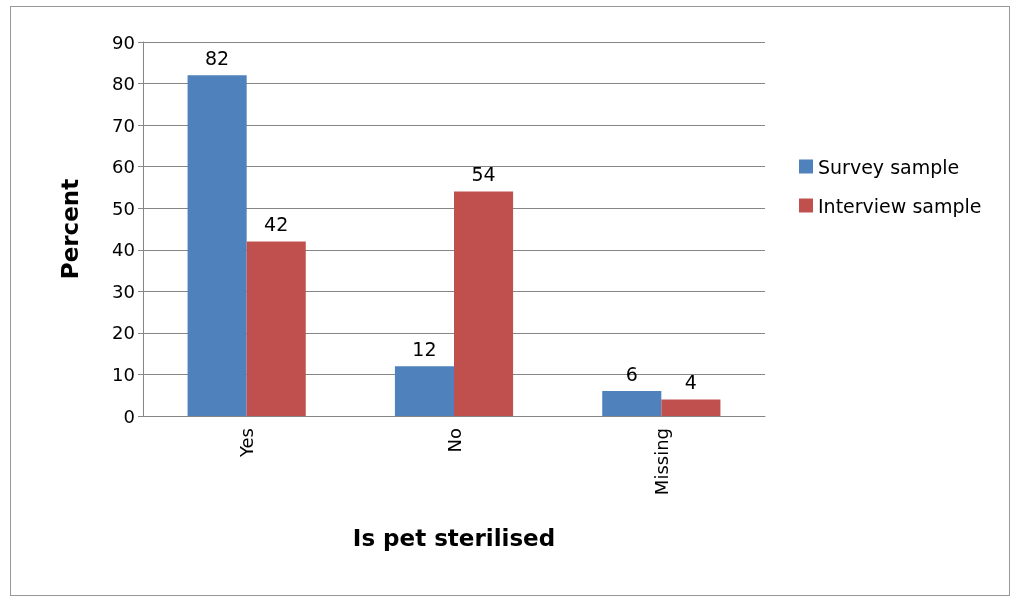 This screenshot has width=1022, height=608. What do you see at coordinates (123, 291) in the screenshot?
I see `y-tick-label: 30` at bounding box center [123, 291].